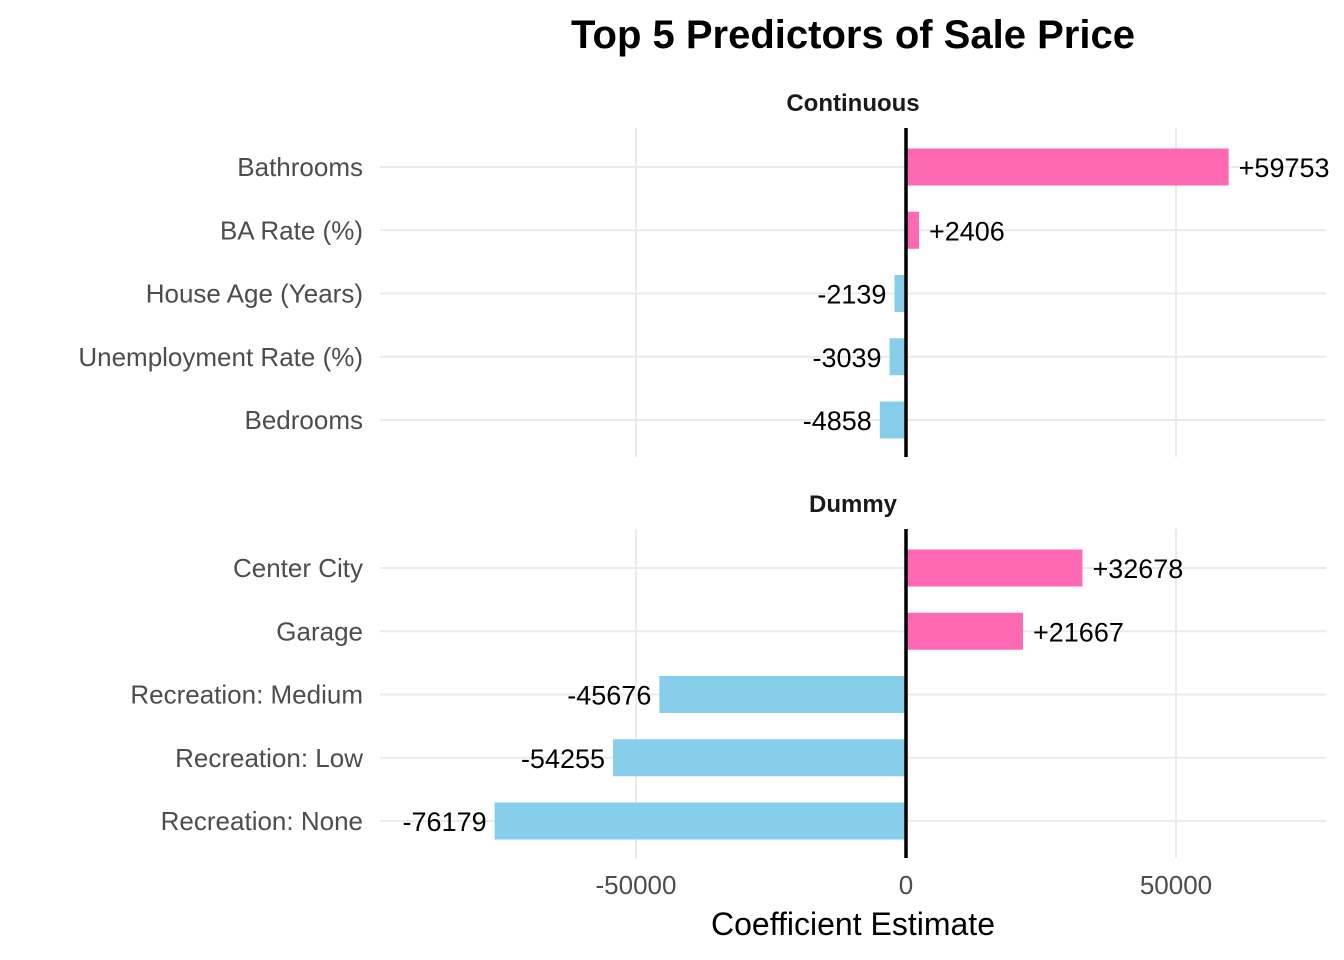 The width and height of the screenshot is (1344, 960). I want to click on data-label: -4858, so click(837, 421).